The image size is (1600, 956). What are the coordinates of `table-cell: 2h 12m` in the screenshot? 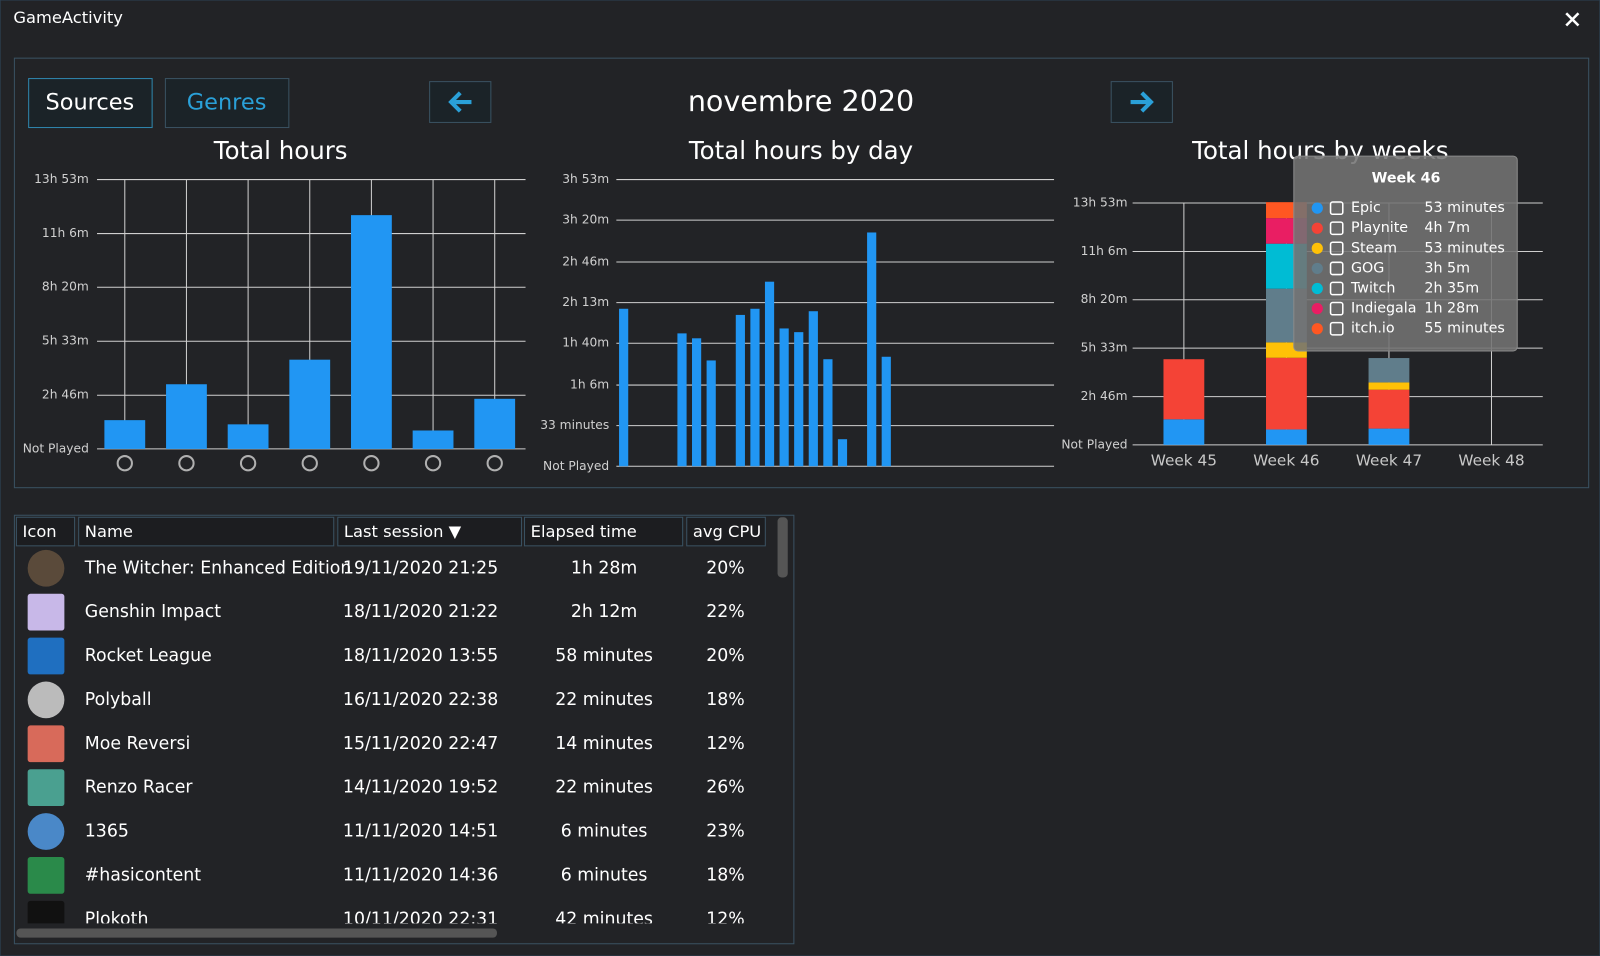 It's located at (604, 612).